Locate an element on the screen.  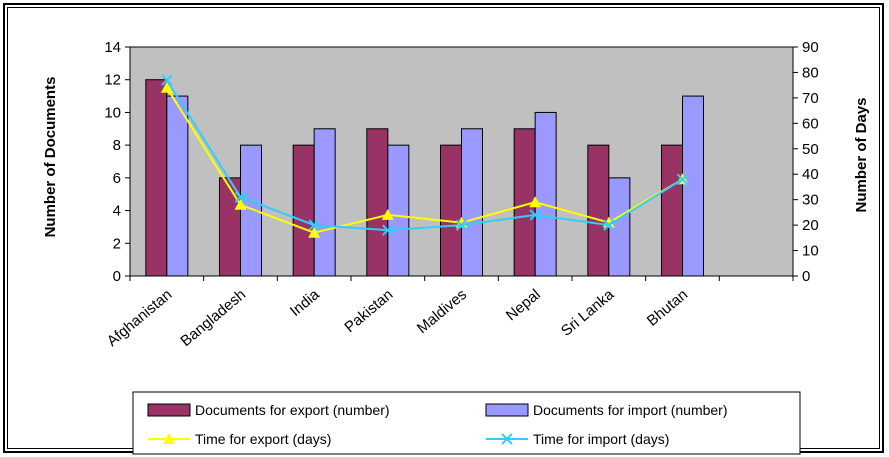
left-tick-label: 12 is located at coordinates (112, 80).